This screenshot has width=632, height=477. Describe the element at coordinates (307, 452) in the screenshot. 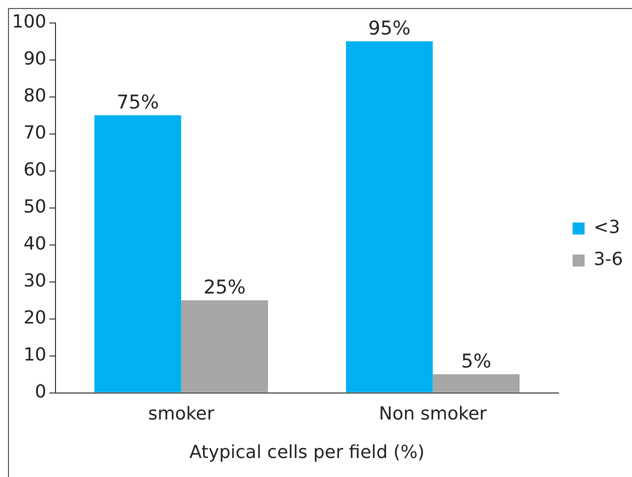

I see `x-axis-title: Atypical cells per field (%)` at that location.